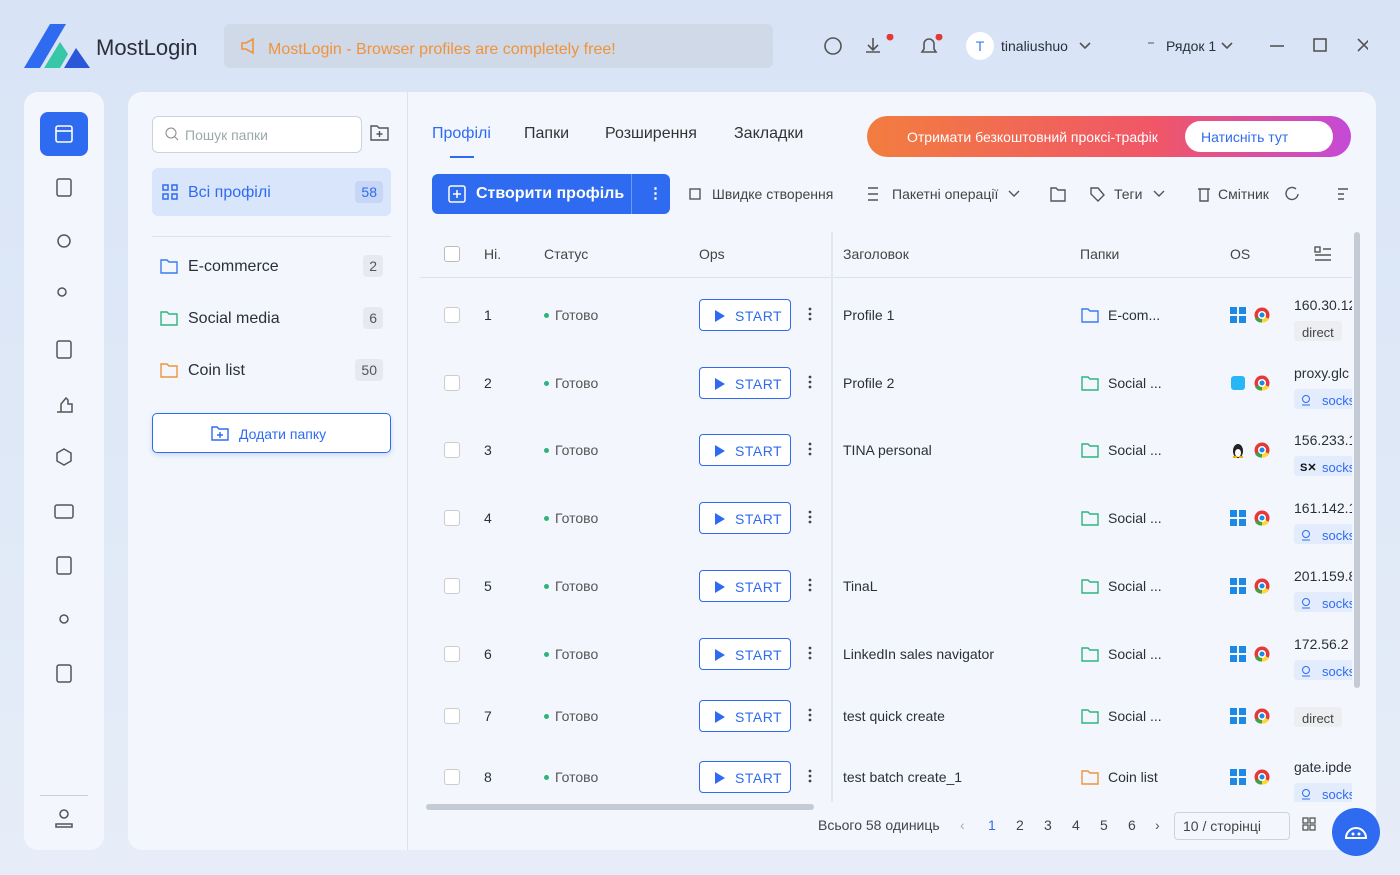 Image resolution: width=1400 pixels, height=875 pixels. Describe the element at coordinates (918, 654) in the screenshot. I see `profile-title: LinkedIn sales navigator` at that location.